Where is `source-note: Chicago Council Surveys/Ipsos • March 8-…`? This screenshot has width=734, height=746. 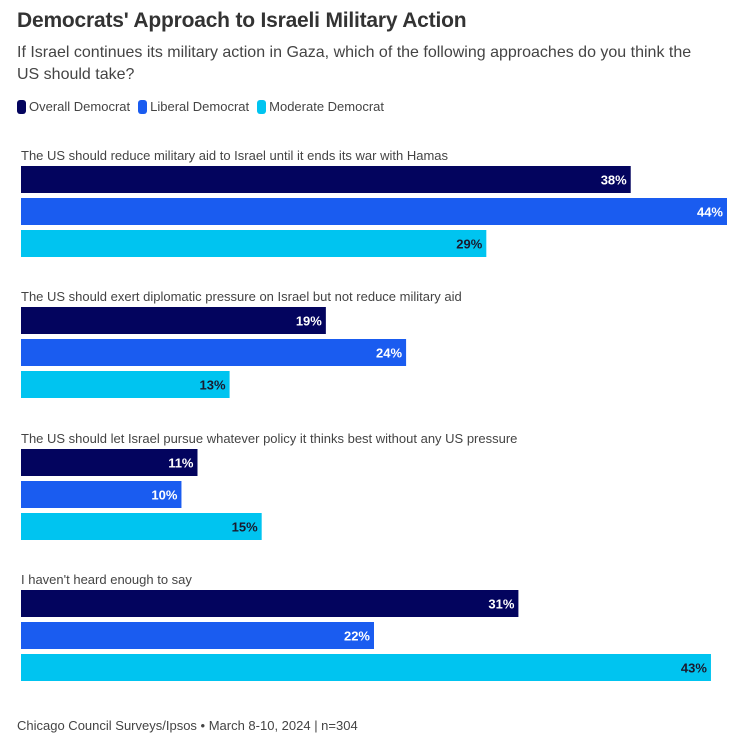 source-note: Chicago Council Surveys/Ipsos • March 8-… is located at coordinates (187, 725).